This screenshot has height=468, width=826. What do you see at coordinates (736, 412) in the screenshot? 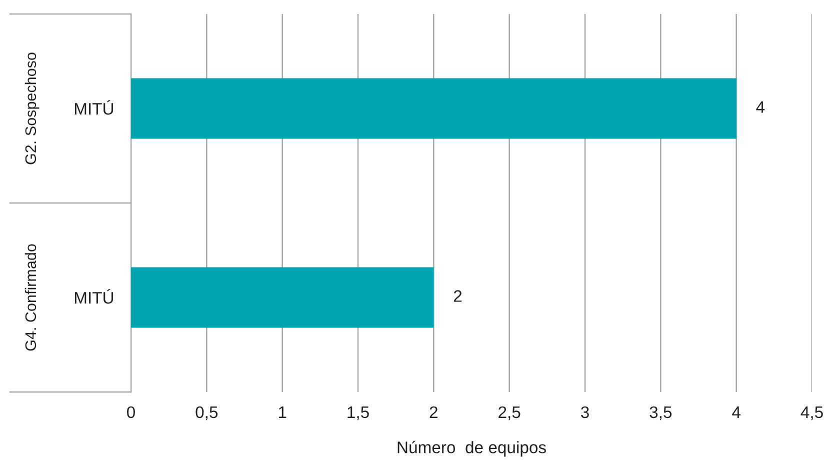
I see `x-tick-label: 4` at bounding box center [736, 412].